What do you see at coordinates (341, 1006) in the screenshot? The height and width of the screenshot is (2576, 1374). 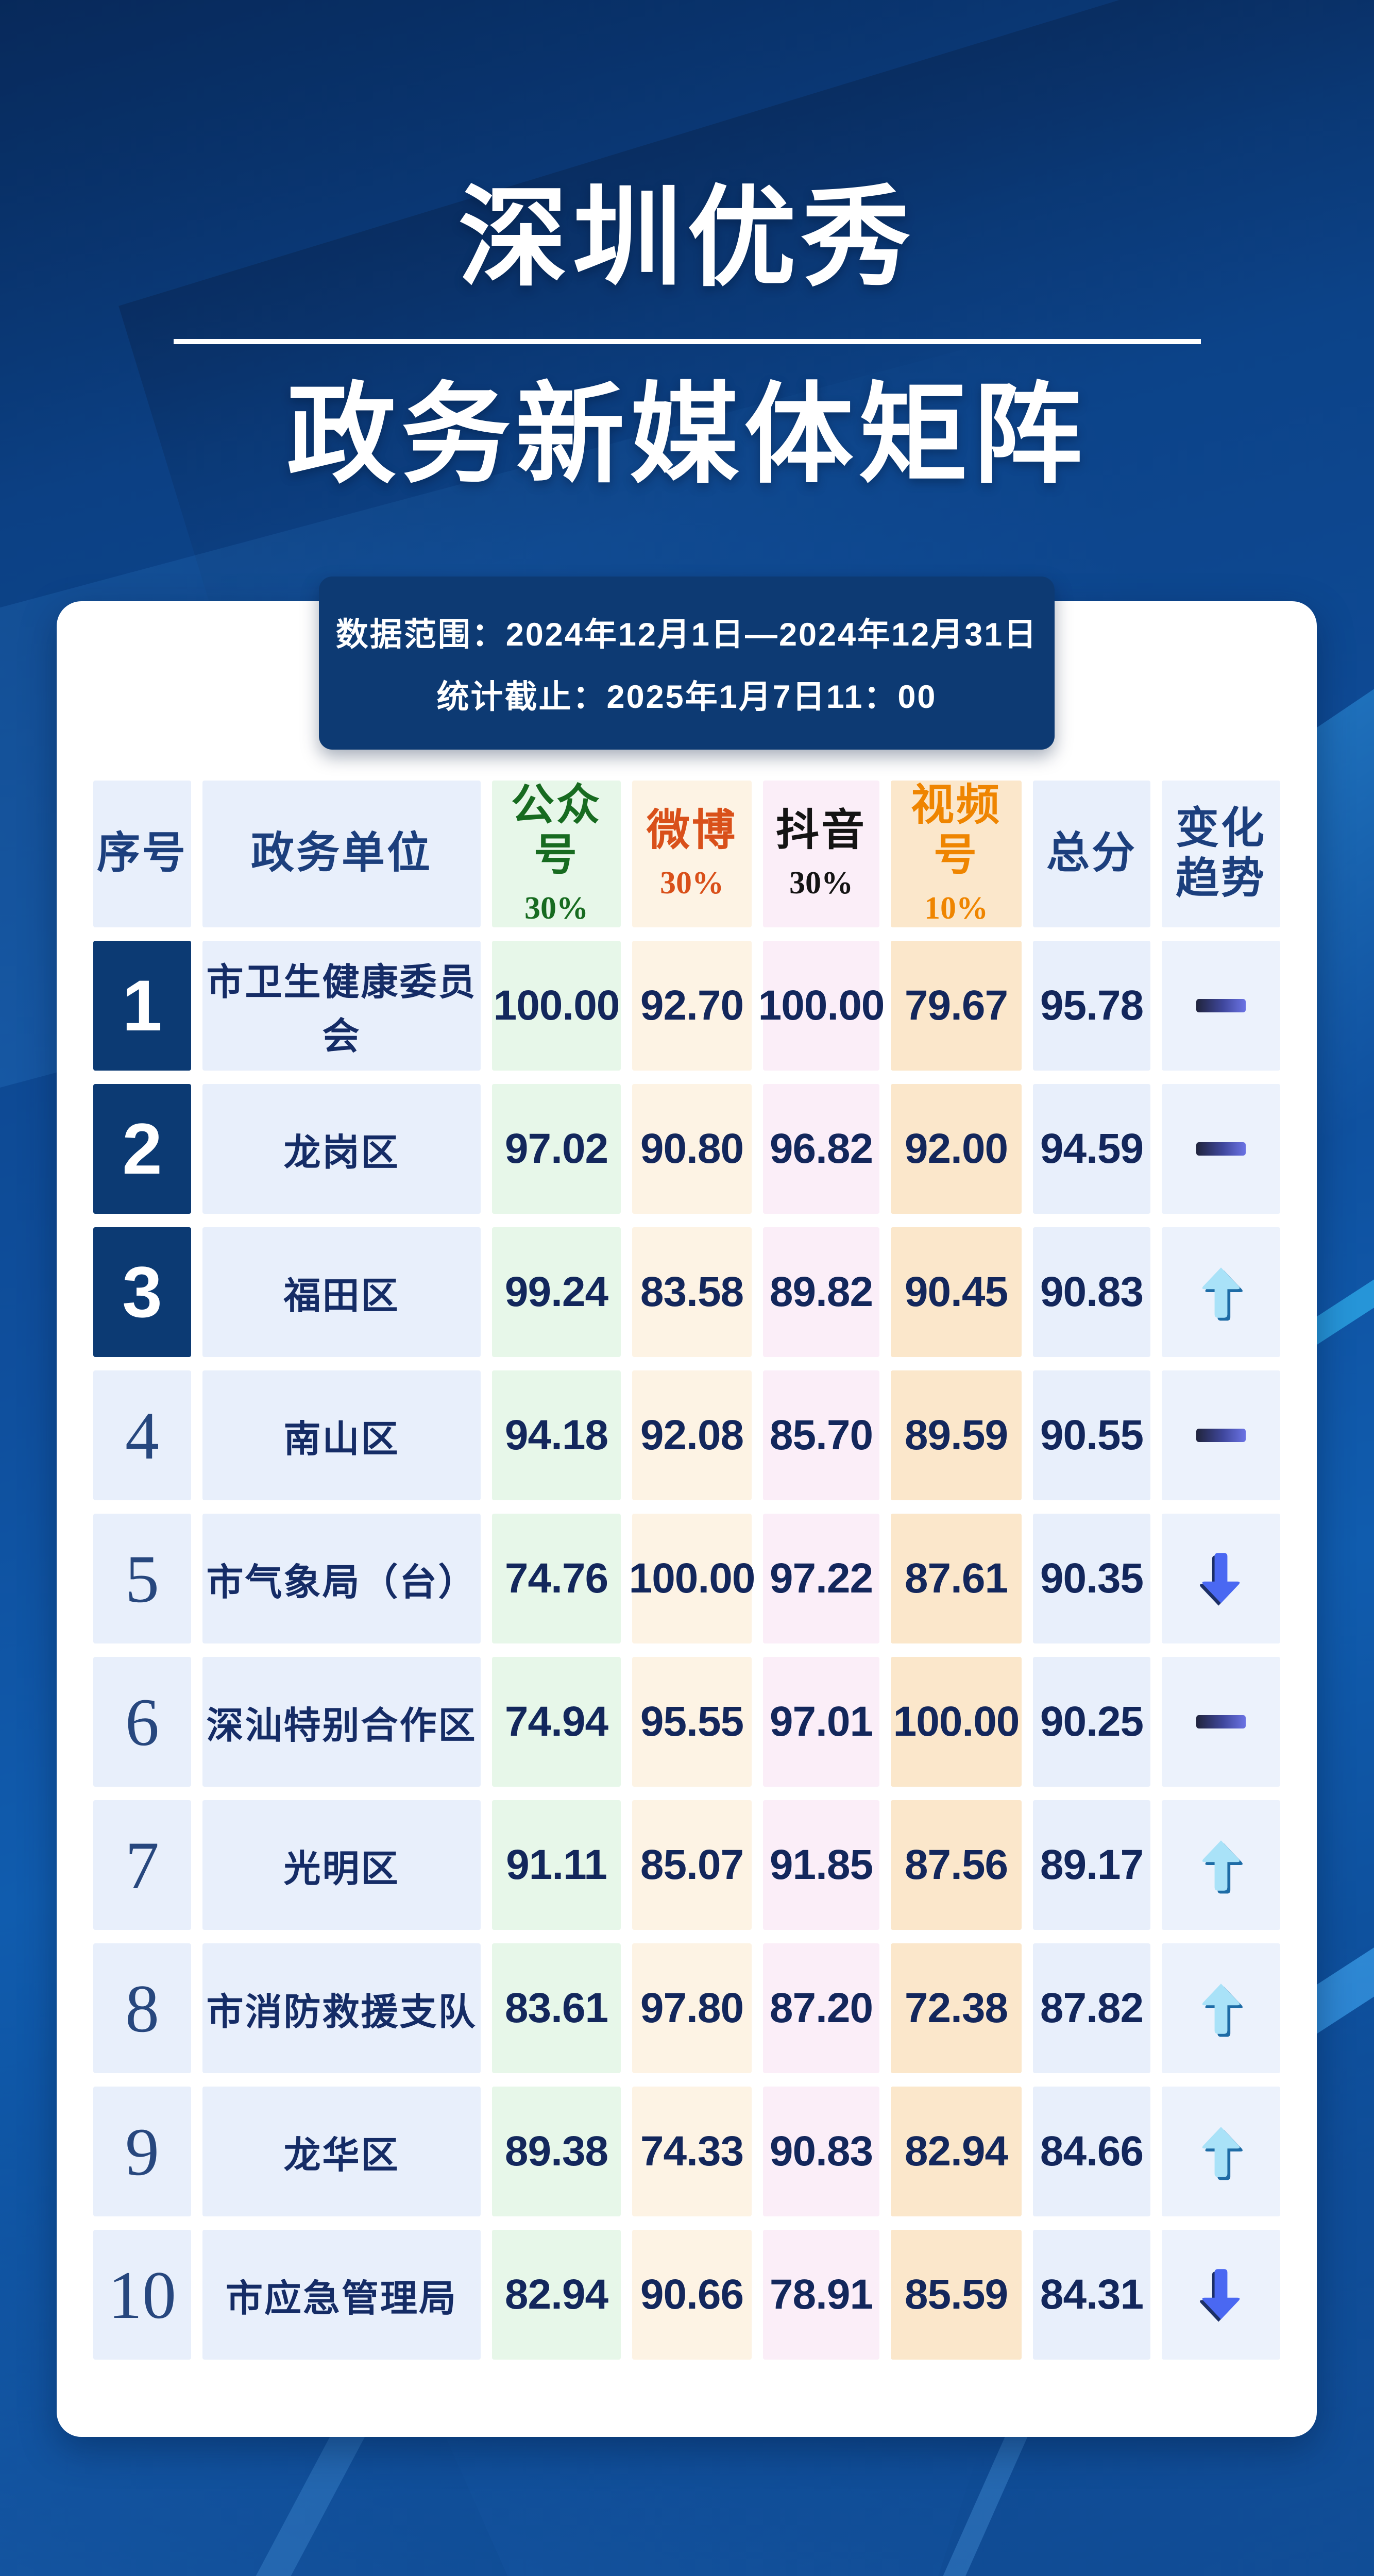 I see `unit-cell: 市卫生健康委员会` at bounding box center [341, 1006].